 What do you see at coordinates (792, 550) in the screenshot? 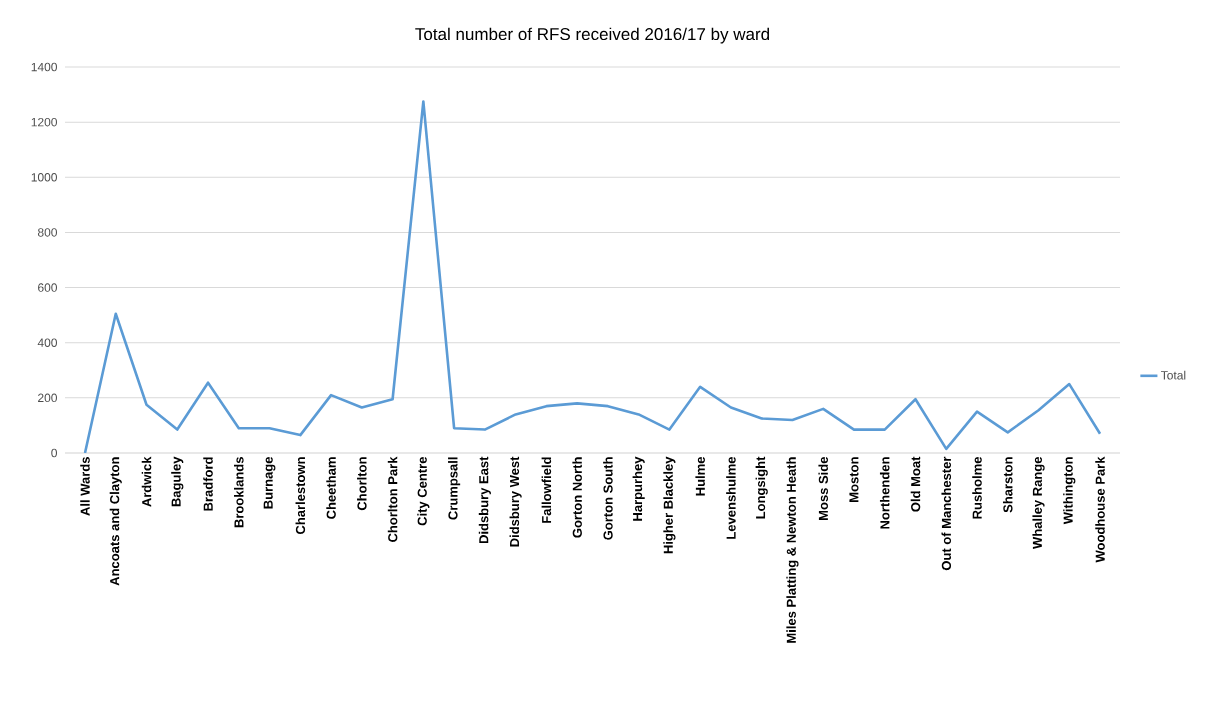
I see `x-tick-label: Miles Platting & Newton Heath` at bounding box center [792, 550].